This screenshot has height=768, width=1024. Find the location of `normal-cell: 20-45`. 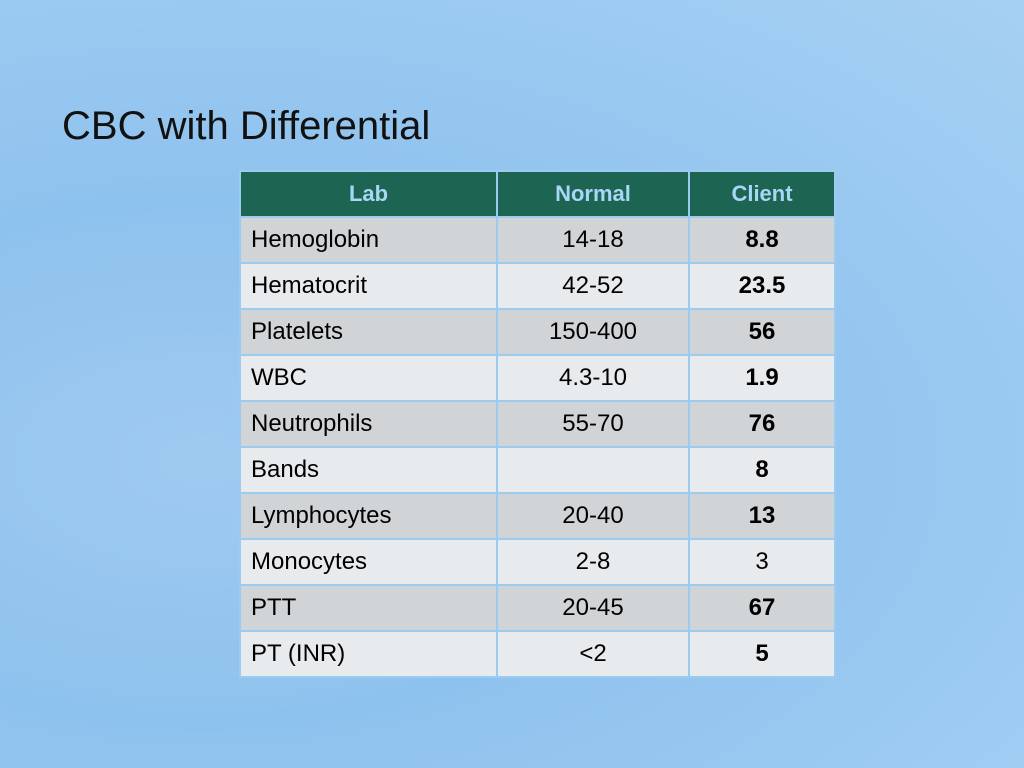

normal-cell: 20-45 is located at coordinates (593, 608).